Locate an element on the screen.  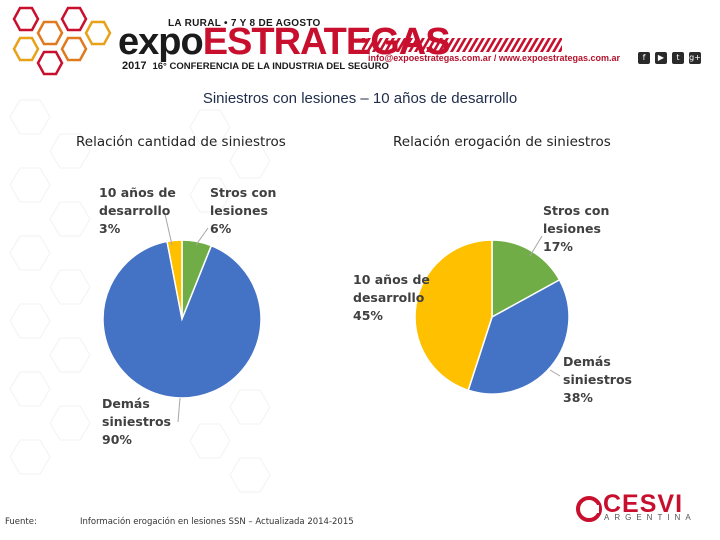
data-label-line: 38% is located at coordinates (578, 397).